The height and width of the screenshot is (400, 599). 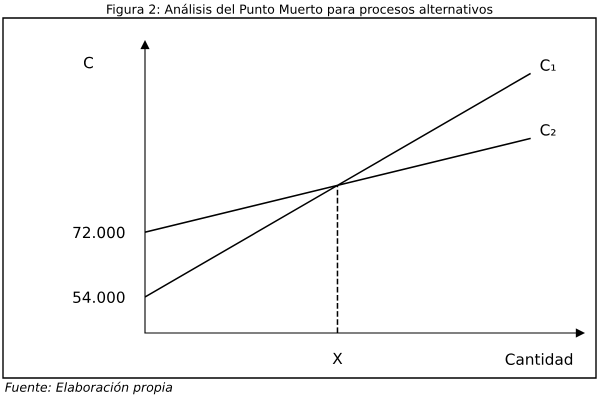 What do you see at coordinates (548, 65) in the screenshot?
I see `series-label: C₁` at bounding box center [548, 65].